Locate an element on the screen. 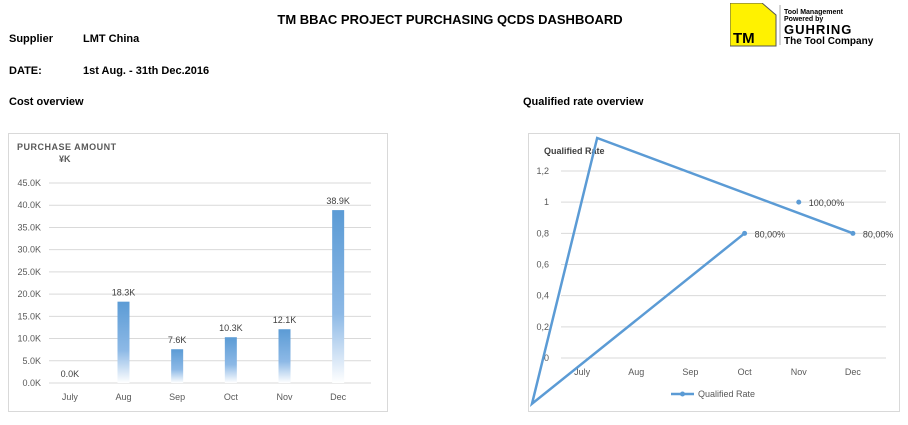 Image resolution: width=908 pixels, height=425 pixels. y-tick-label: 15.0K is located at coordinates (29, 316).